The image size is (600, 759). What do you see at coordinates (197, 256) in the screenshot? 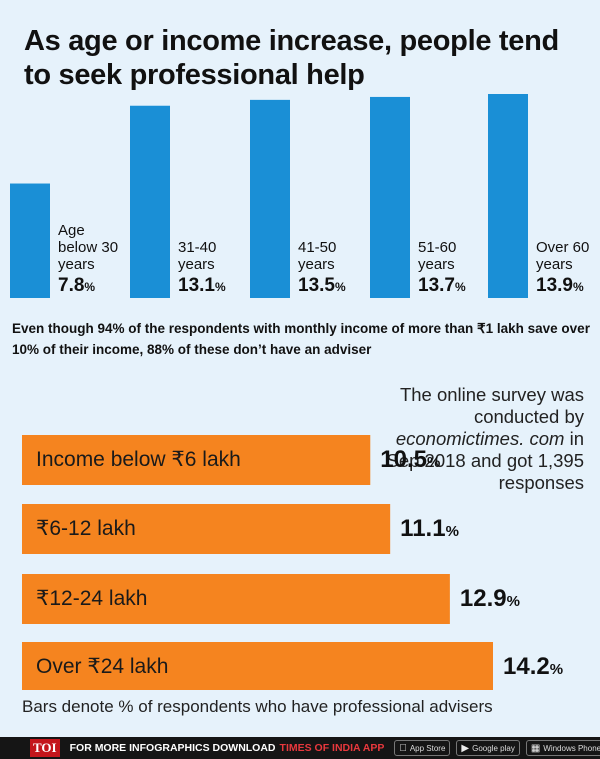
I see `age-category-label: 31-40 years` at bounding box center [197, 256].